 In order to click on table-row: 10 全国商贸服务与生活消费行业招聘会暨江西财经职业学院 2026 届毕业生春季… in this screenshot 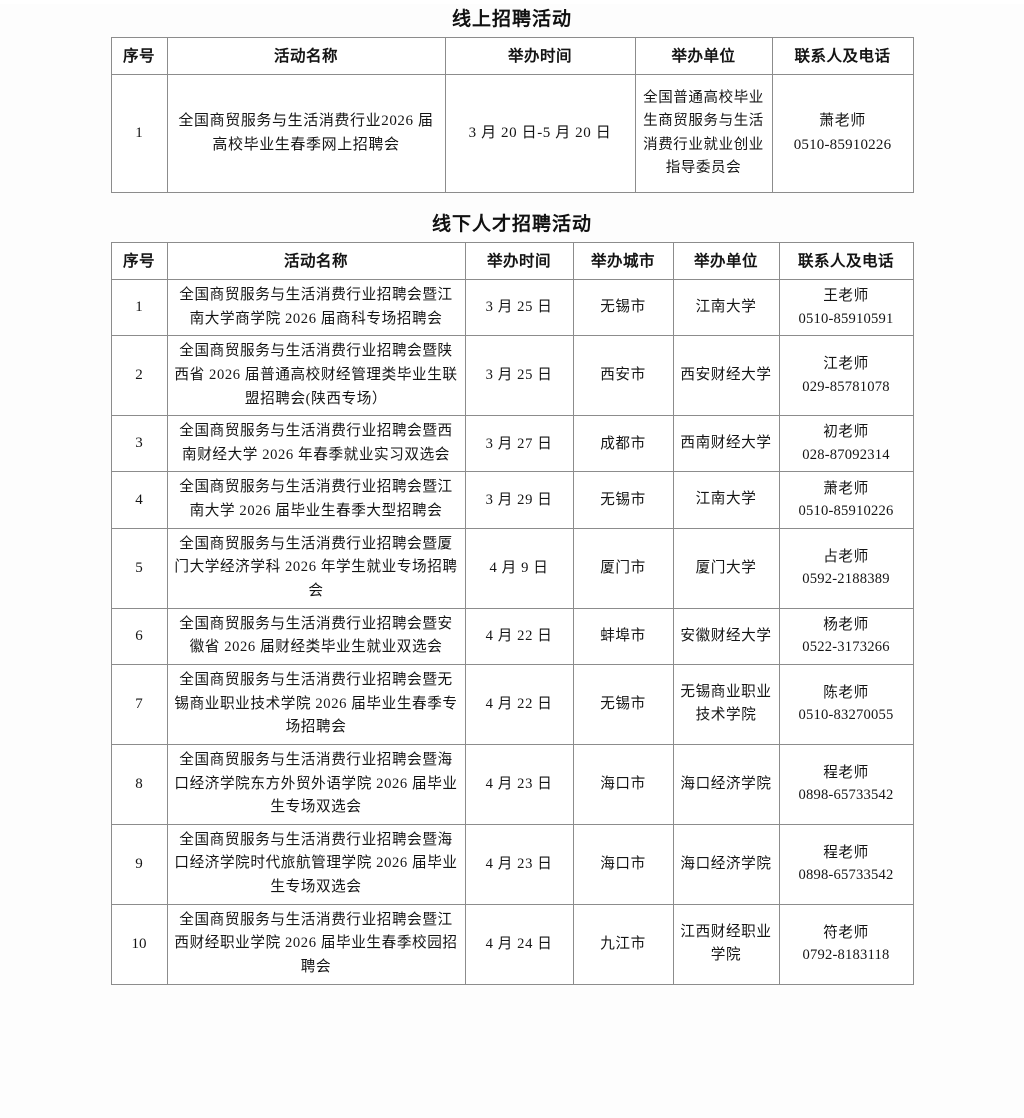, I will do `click(512, 944)`.